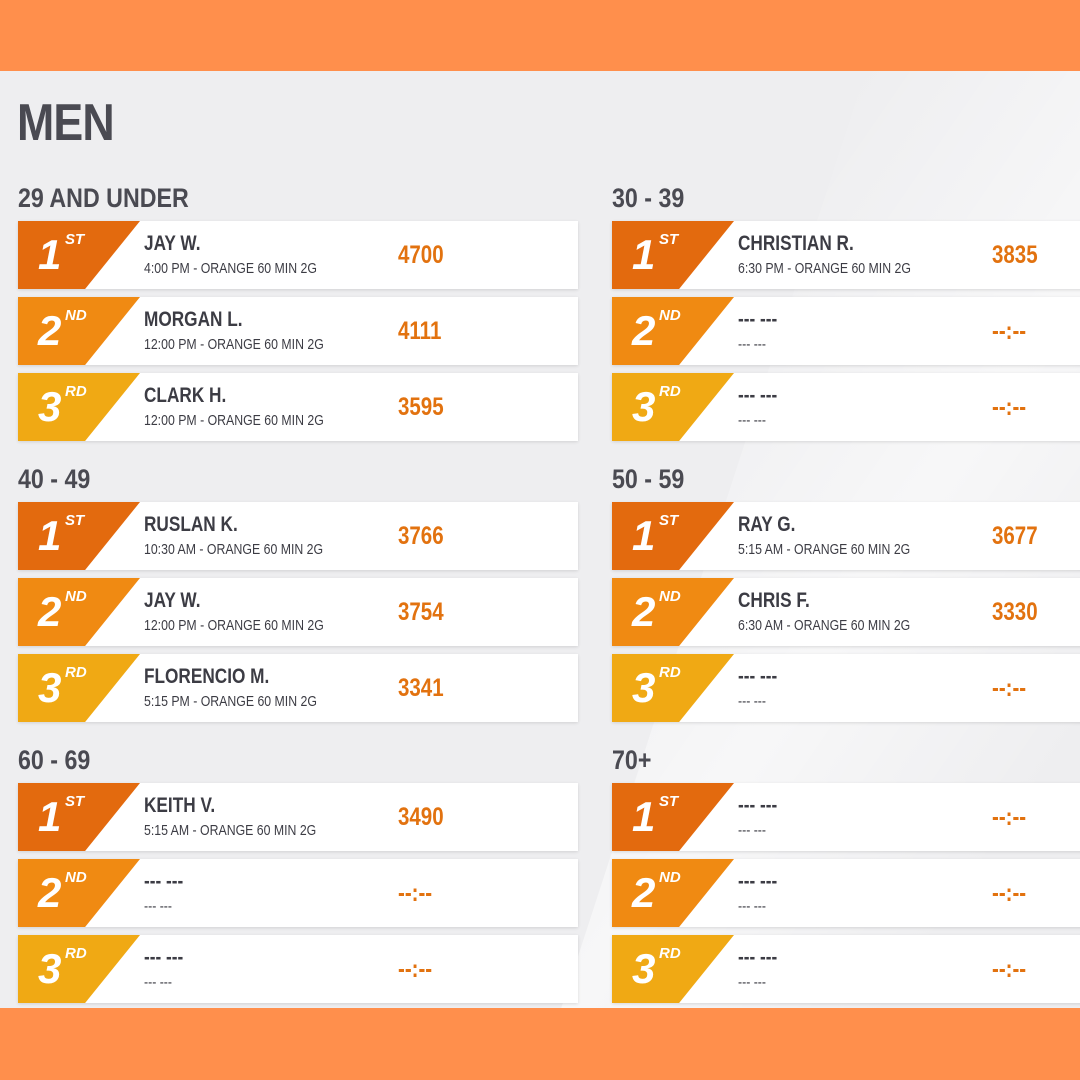  What do you see at coordinates (207, 676) in the screenshot?
I see `athlete-name: FLORENCIO M.` at bounding box center [207, 676].